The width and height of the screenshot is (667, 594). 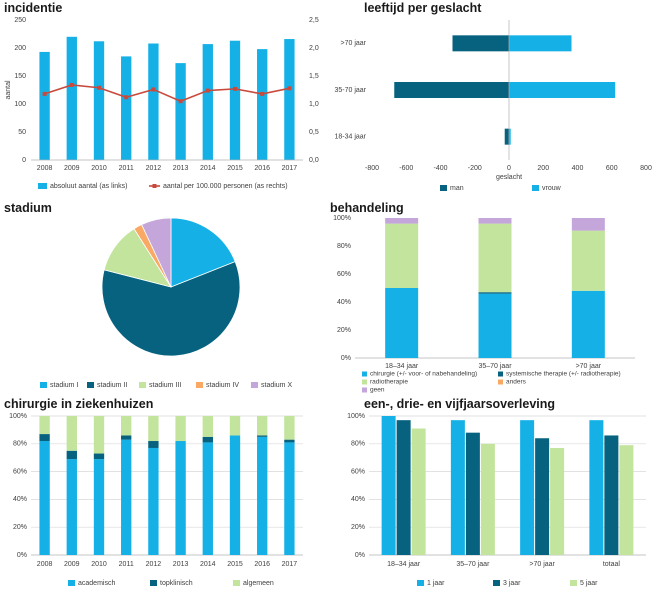 I want to click on incidentie-ytick-right: 2,5, so click(x=314, y=20).